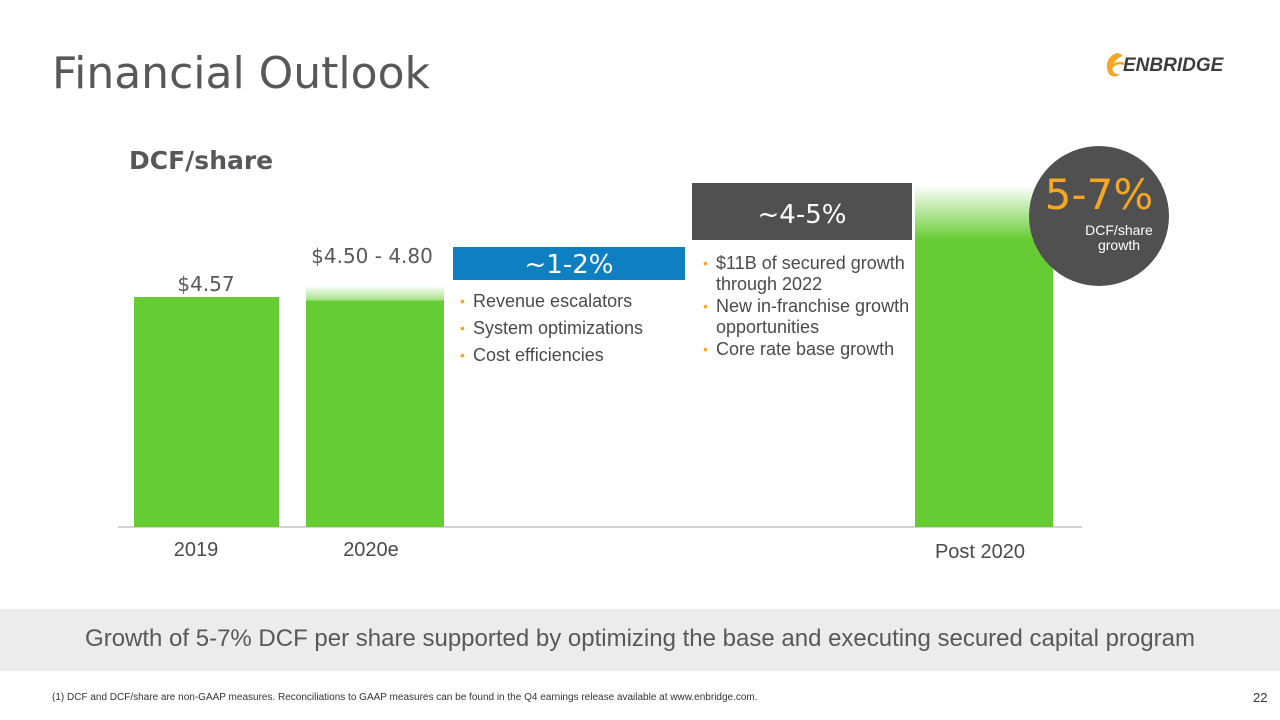 Image resolution: width=1280 pixels, height=720 pixels. What do you see at coordinates (552, 328) in the screenshot?
I see `list-item: • System optimizations` at bounding box center [552, 328].